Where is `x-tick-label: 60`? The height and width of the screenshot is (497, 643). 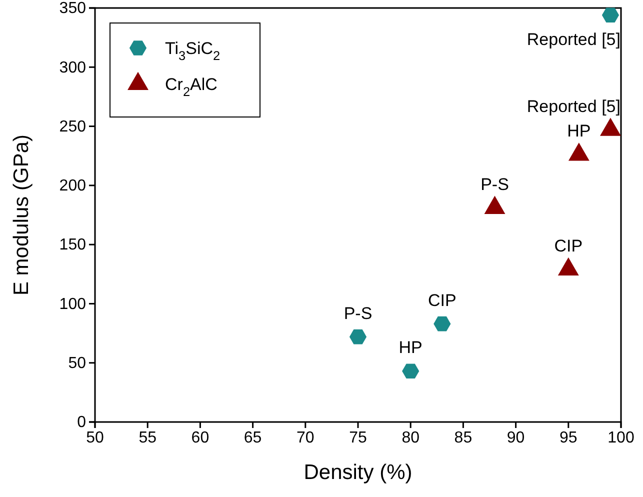
x-tick-label: 60 is located at coordinates (200, 437).